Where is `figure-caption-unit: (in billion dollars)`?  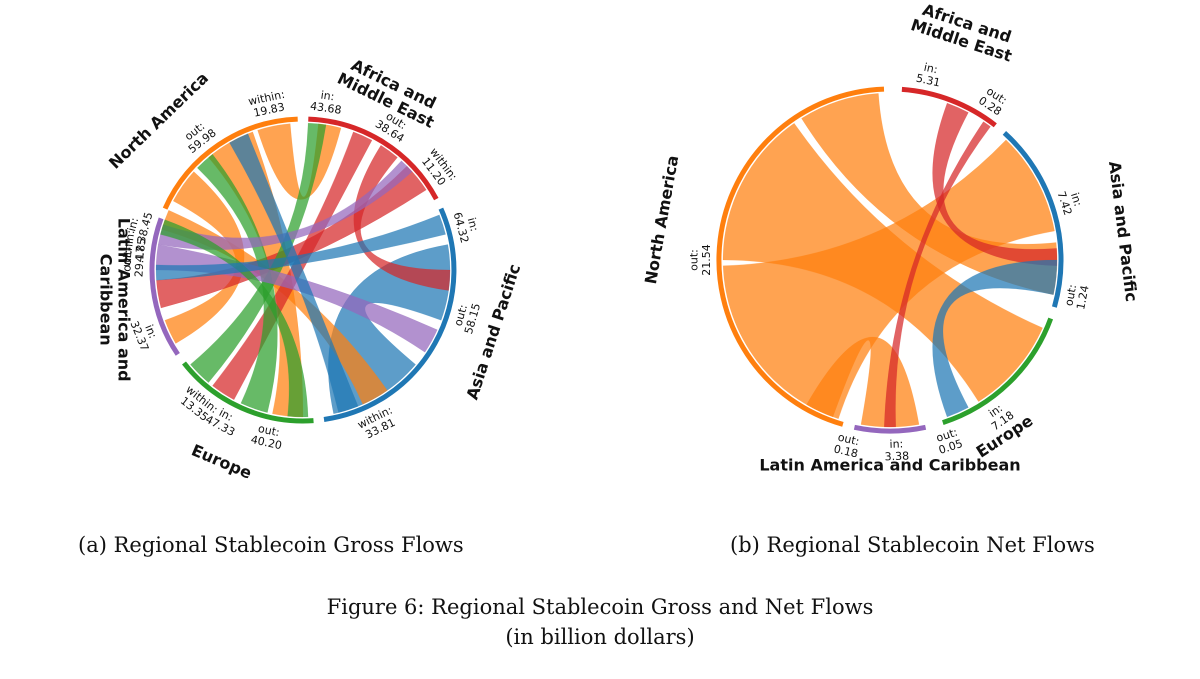 figure-caption-unit: (in billion dollars) is located at coordinates (600, 637).